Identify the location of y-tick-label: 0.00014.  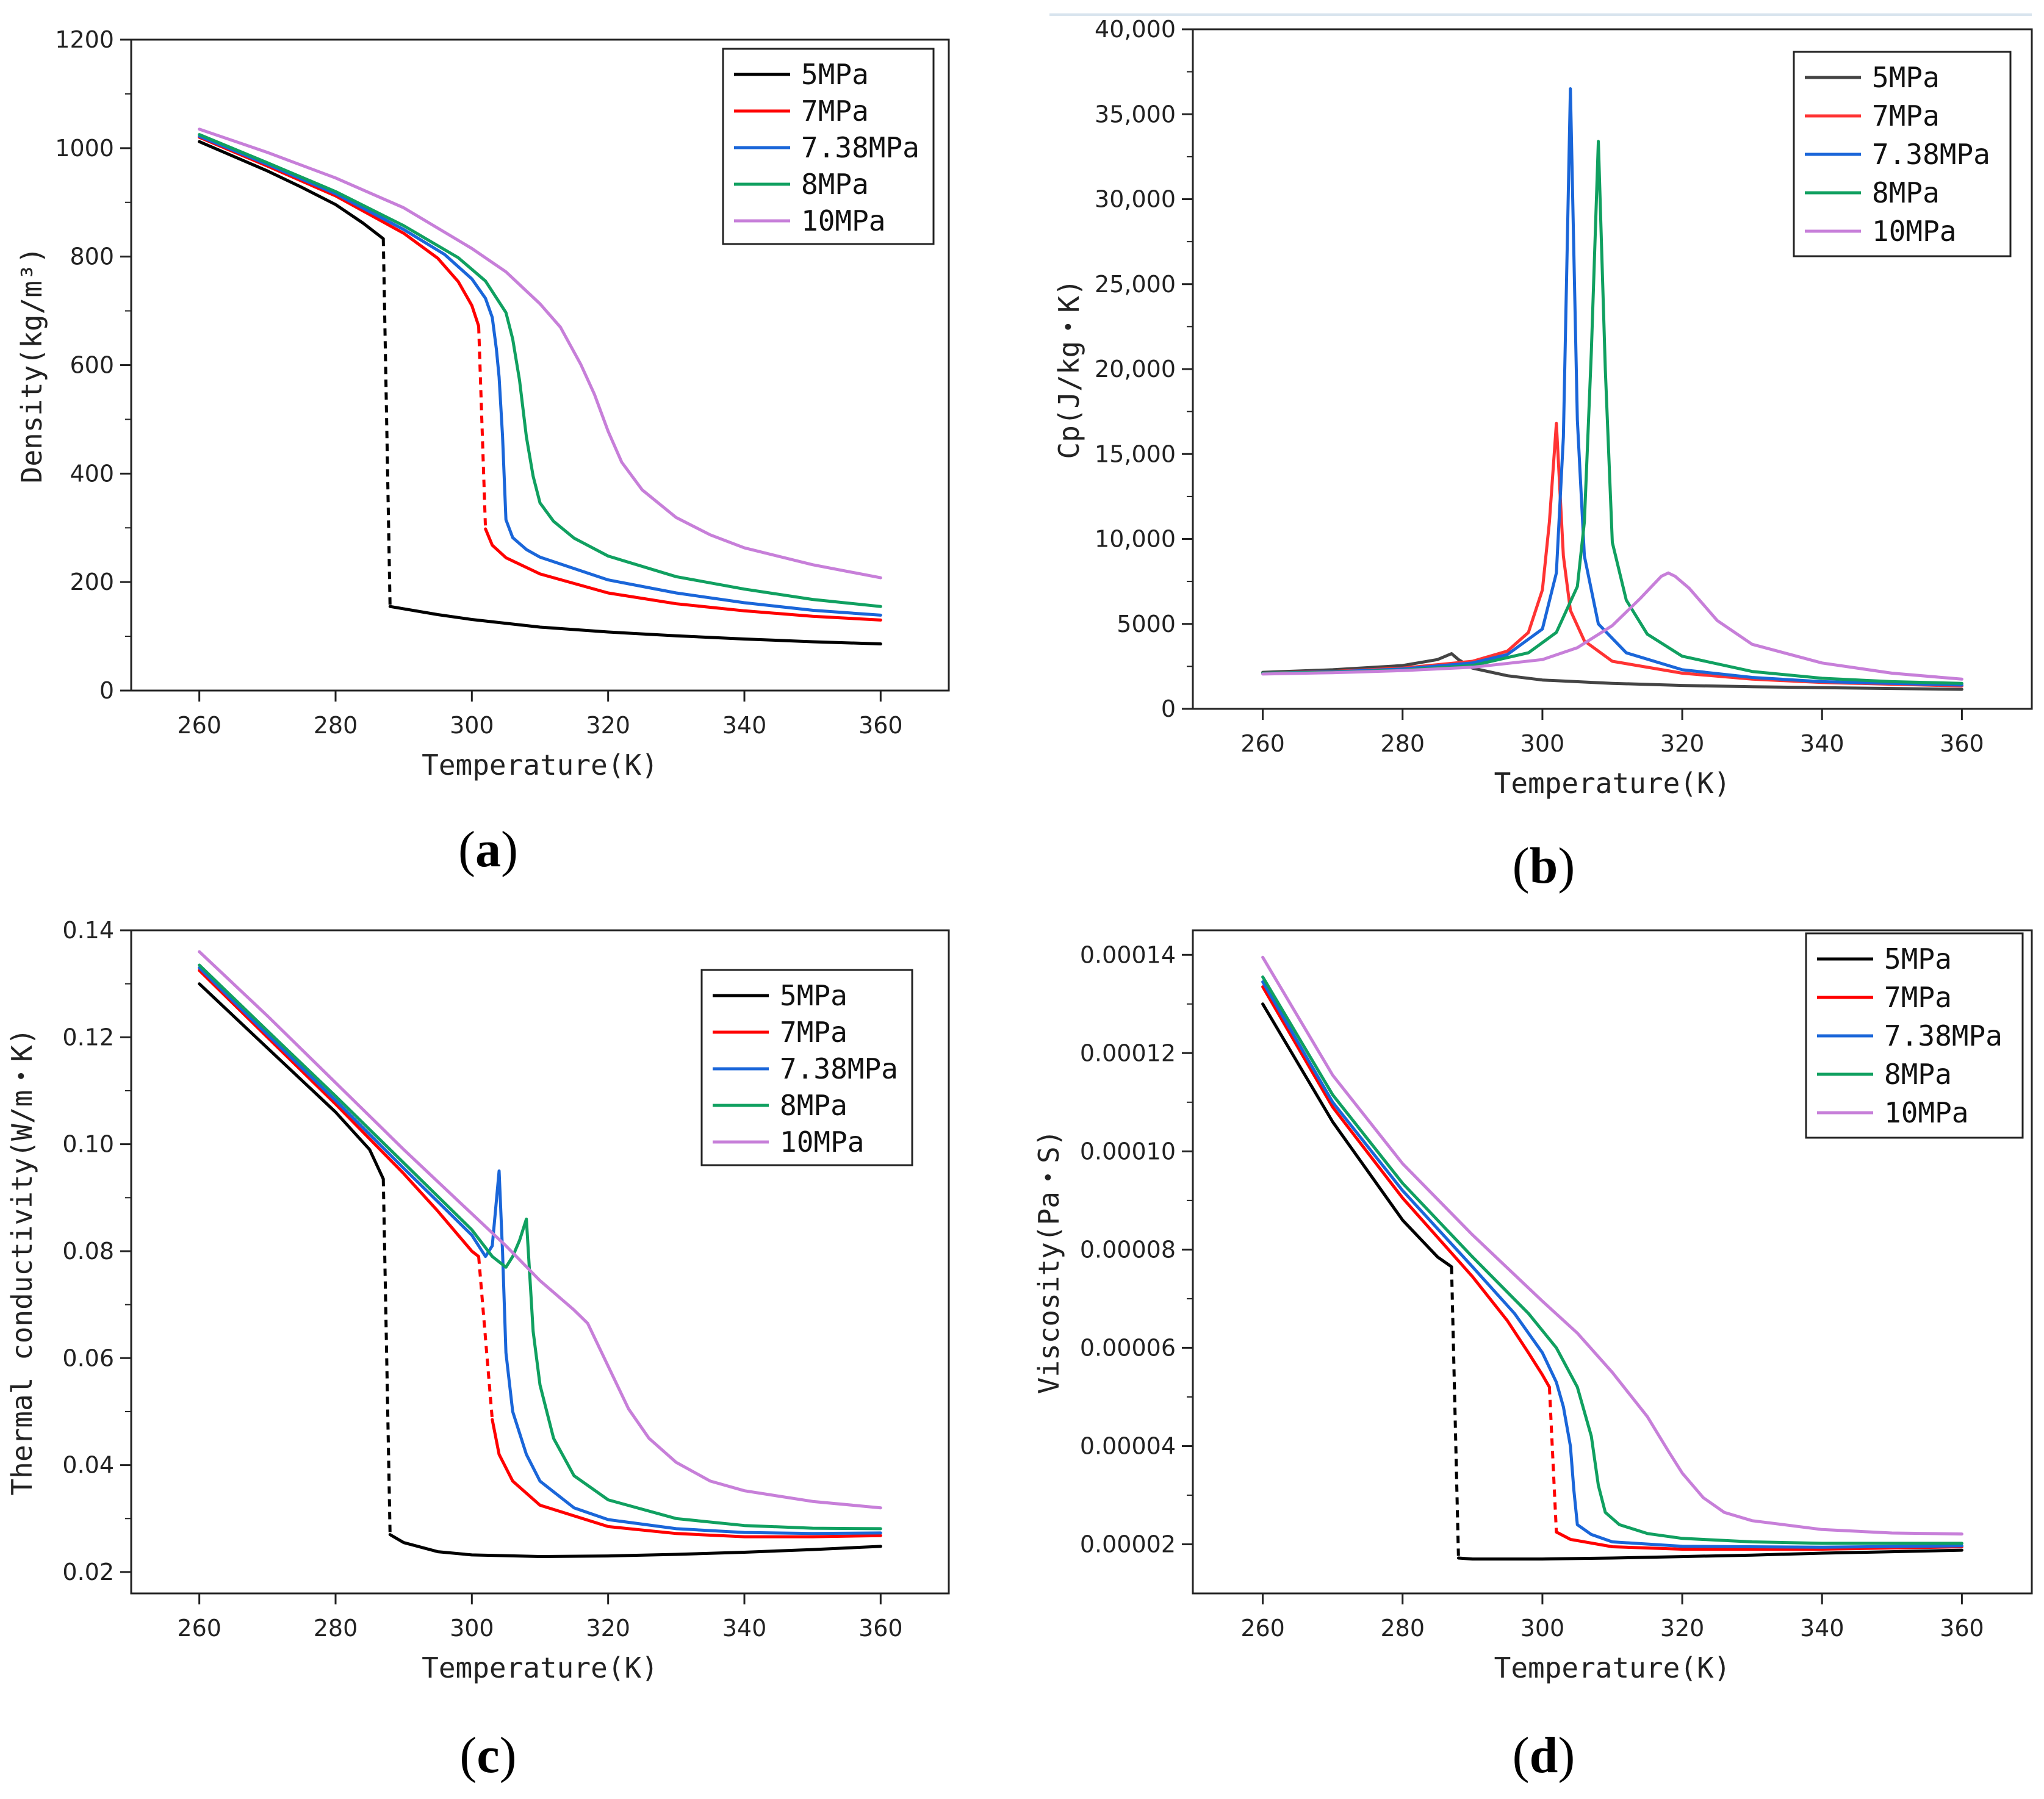
(1128, 954).